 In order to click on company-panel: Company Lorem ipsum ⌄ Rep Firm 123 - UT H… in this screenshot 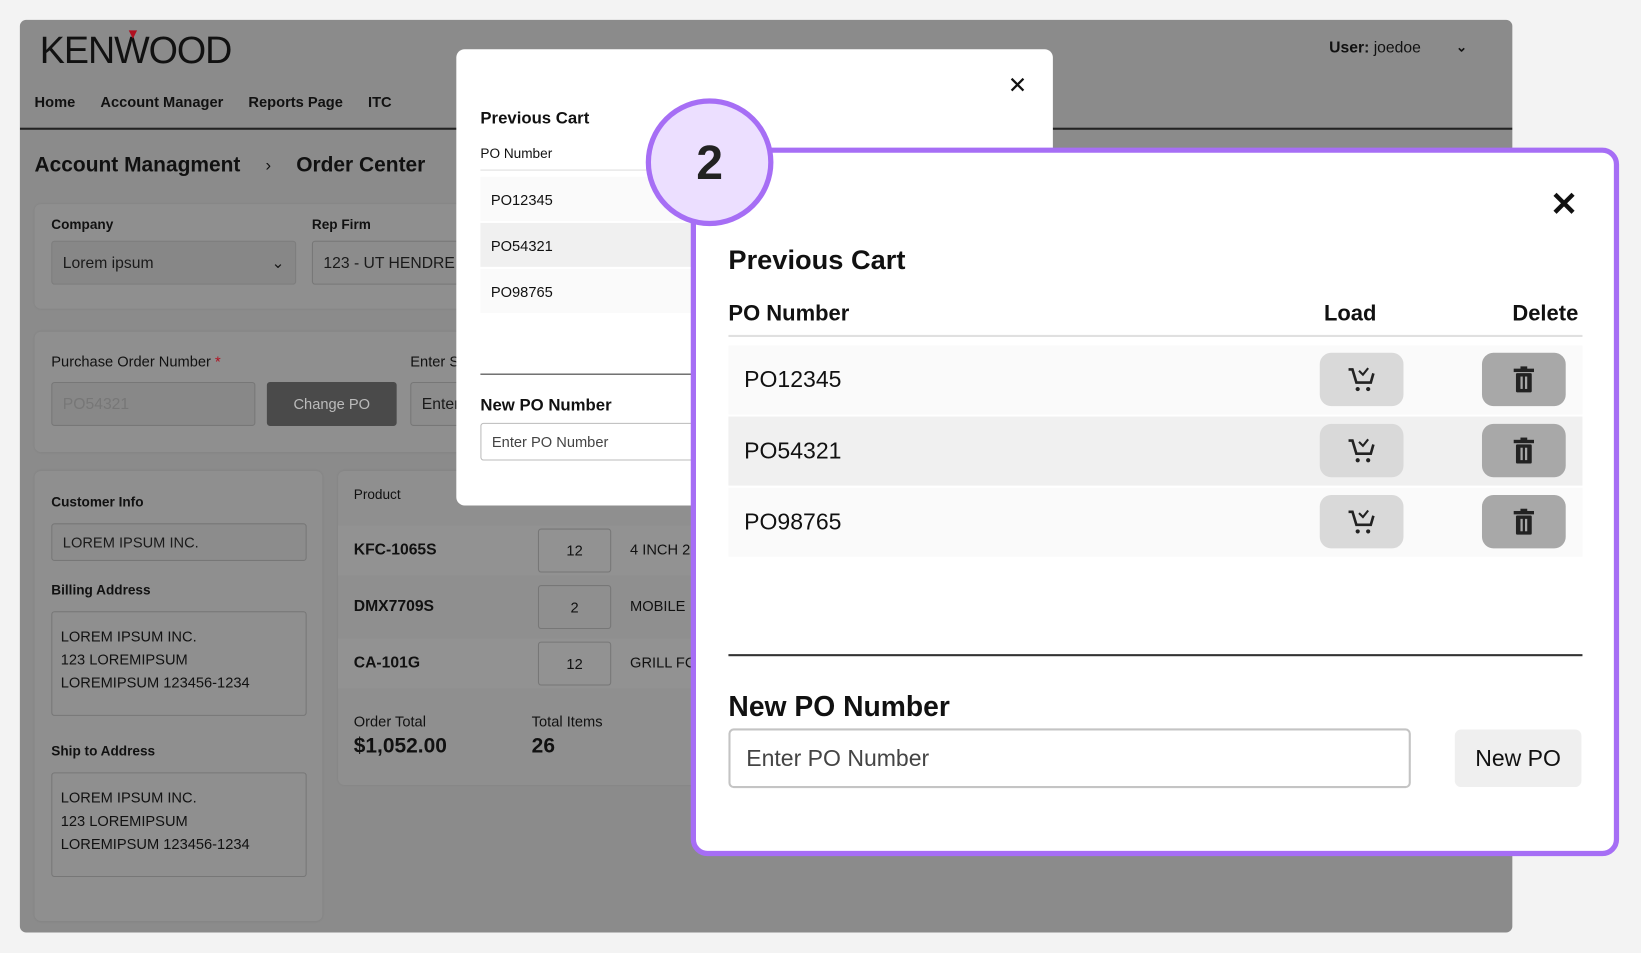, I will do `click(278, 256)`.